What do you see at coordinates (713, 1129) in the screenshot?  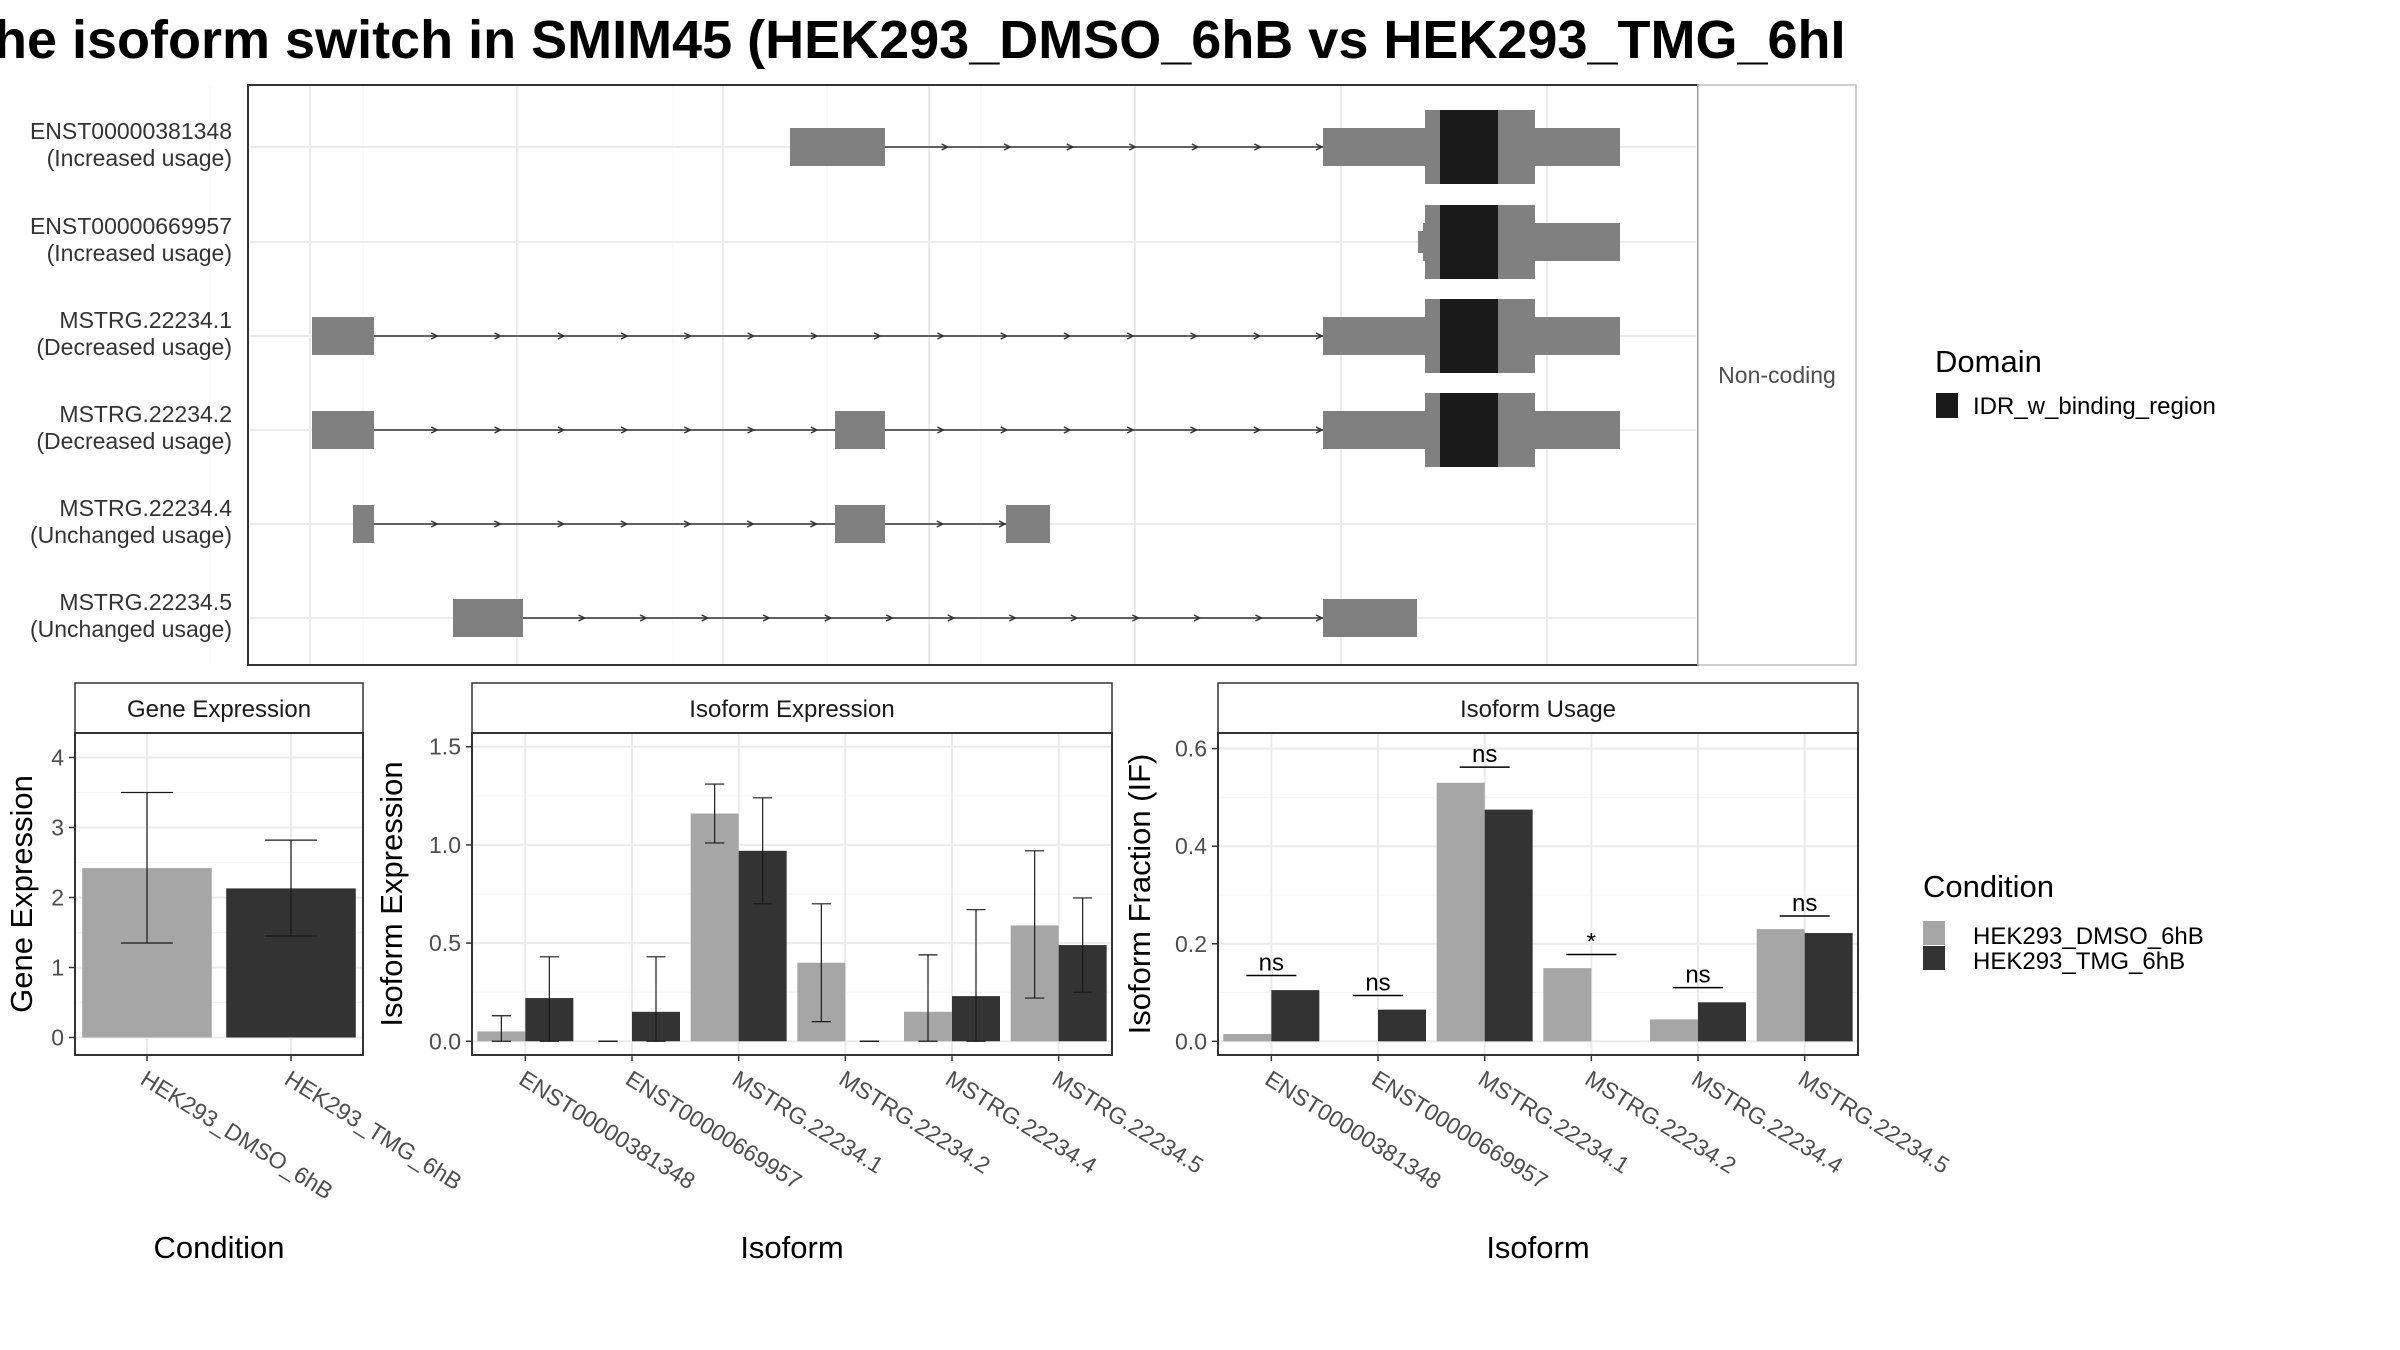 I see `x-tick-label: ENST00000669957` at bounding box center [713, 1129].